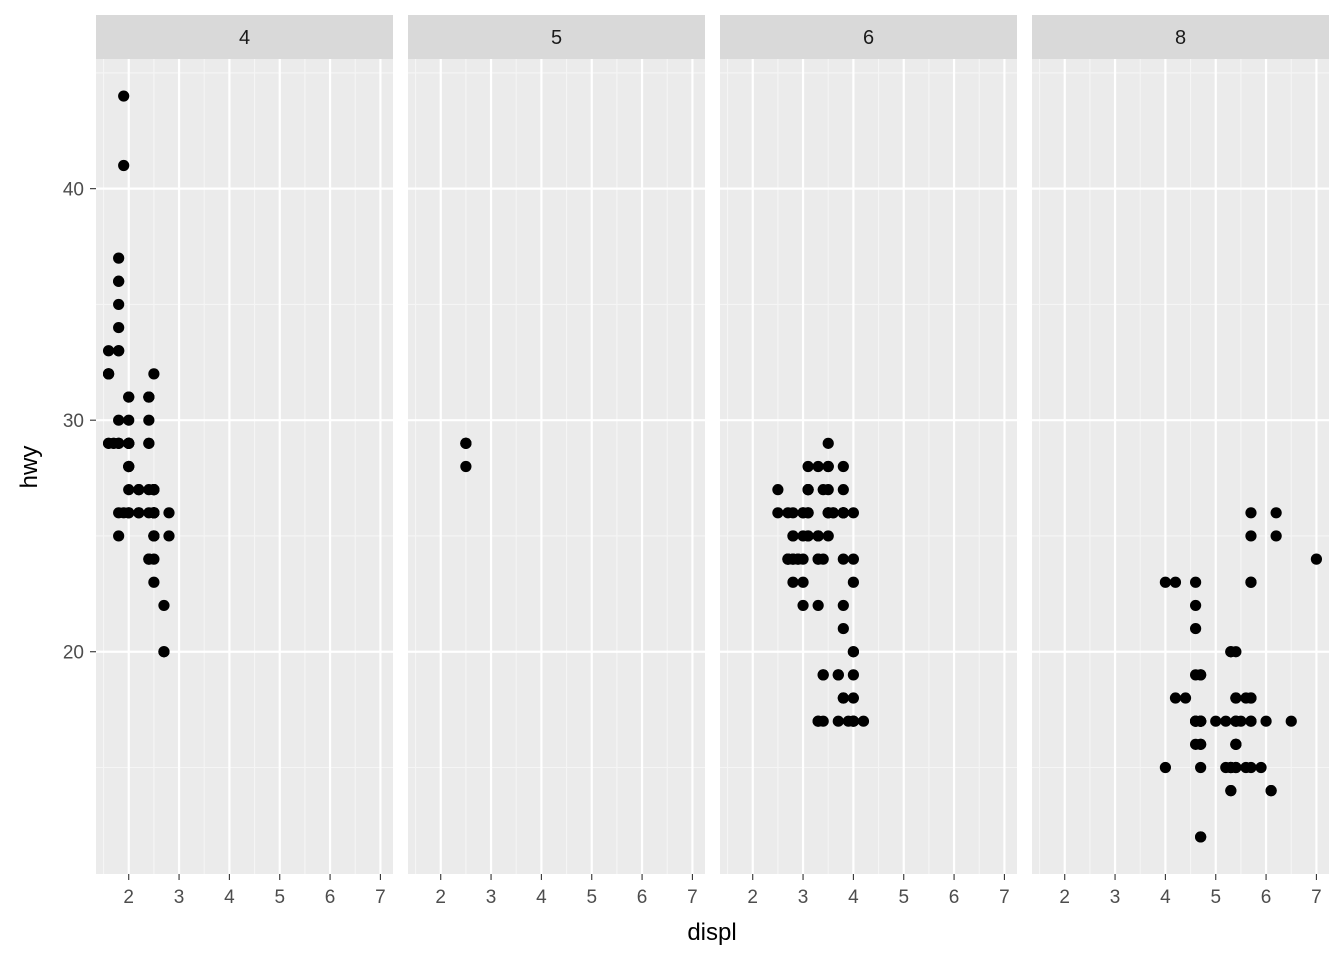 The height and width of the screenshot is (960, 1344). I want to click on facet-strip-label: 5, so click(556, 38).